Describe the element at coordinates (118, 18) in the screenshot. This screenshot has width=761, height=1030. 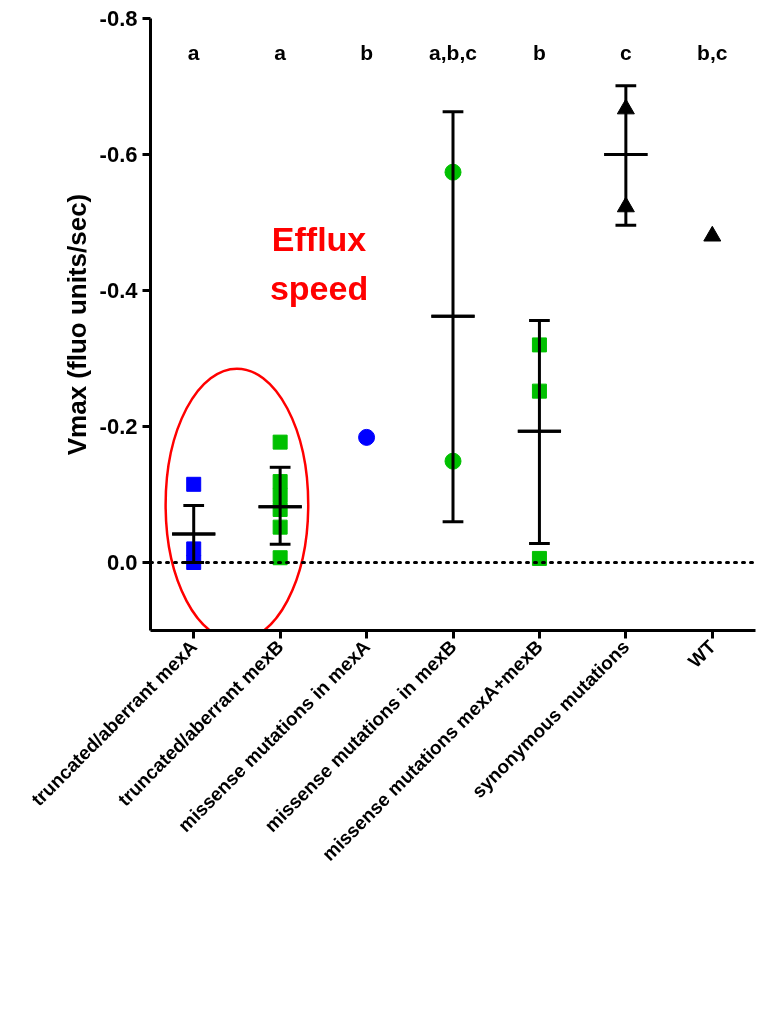
I see `y-tick-label: -0.8` at that location.